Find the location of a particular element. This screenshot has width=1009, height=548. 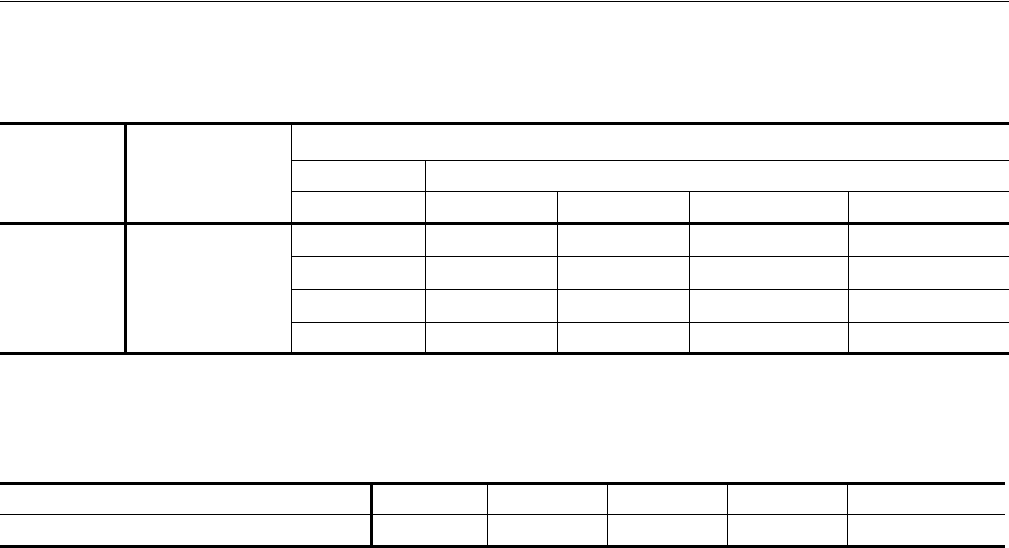

table-1-bottom-rule is located at coordinates (504, 353).